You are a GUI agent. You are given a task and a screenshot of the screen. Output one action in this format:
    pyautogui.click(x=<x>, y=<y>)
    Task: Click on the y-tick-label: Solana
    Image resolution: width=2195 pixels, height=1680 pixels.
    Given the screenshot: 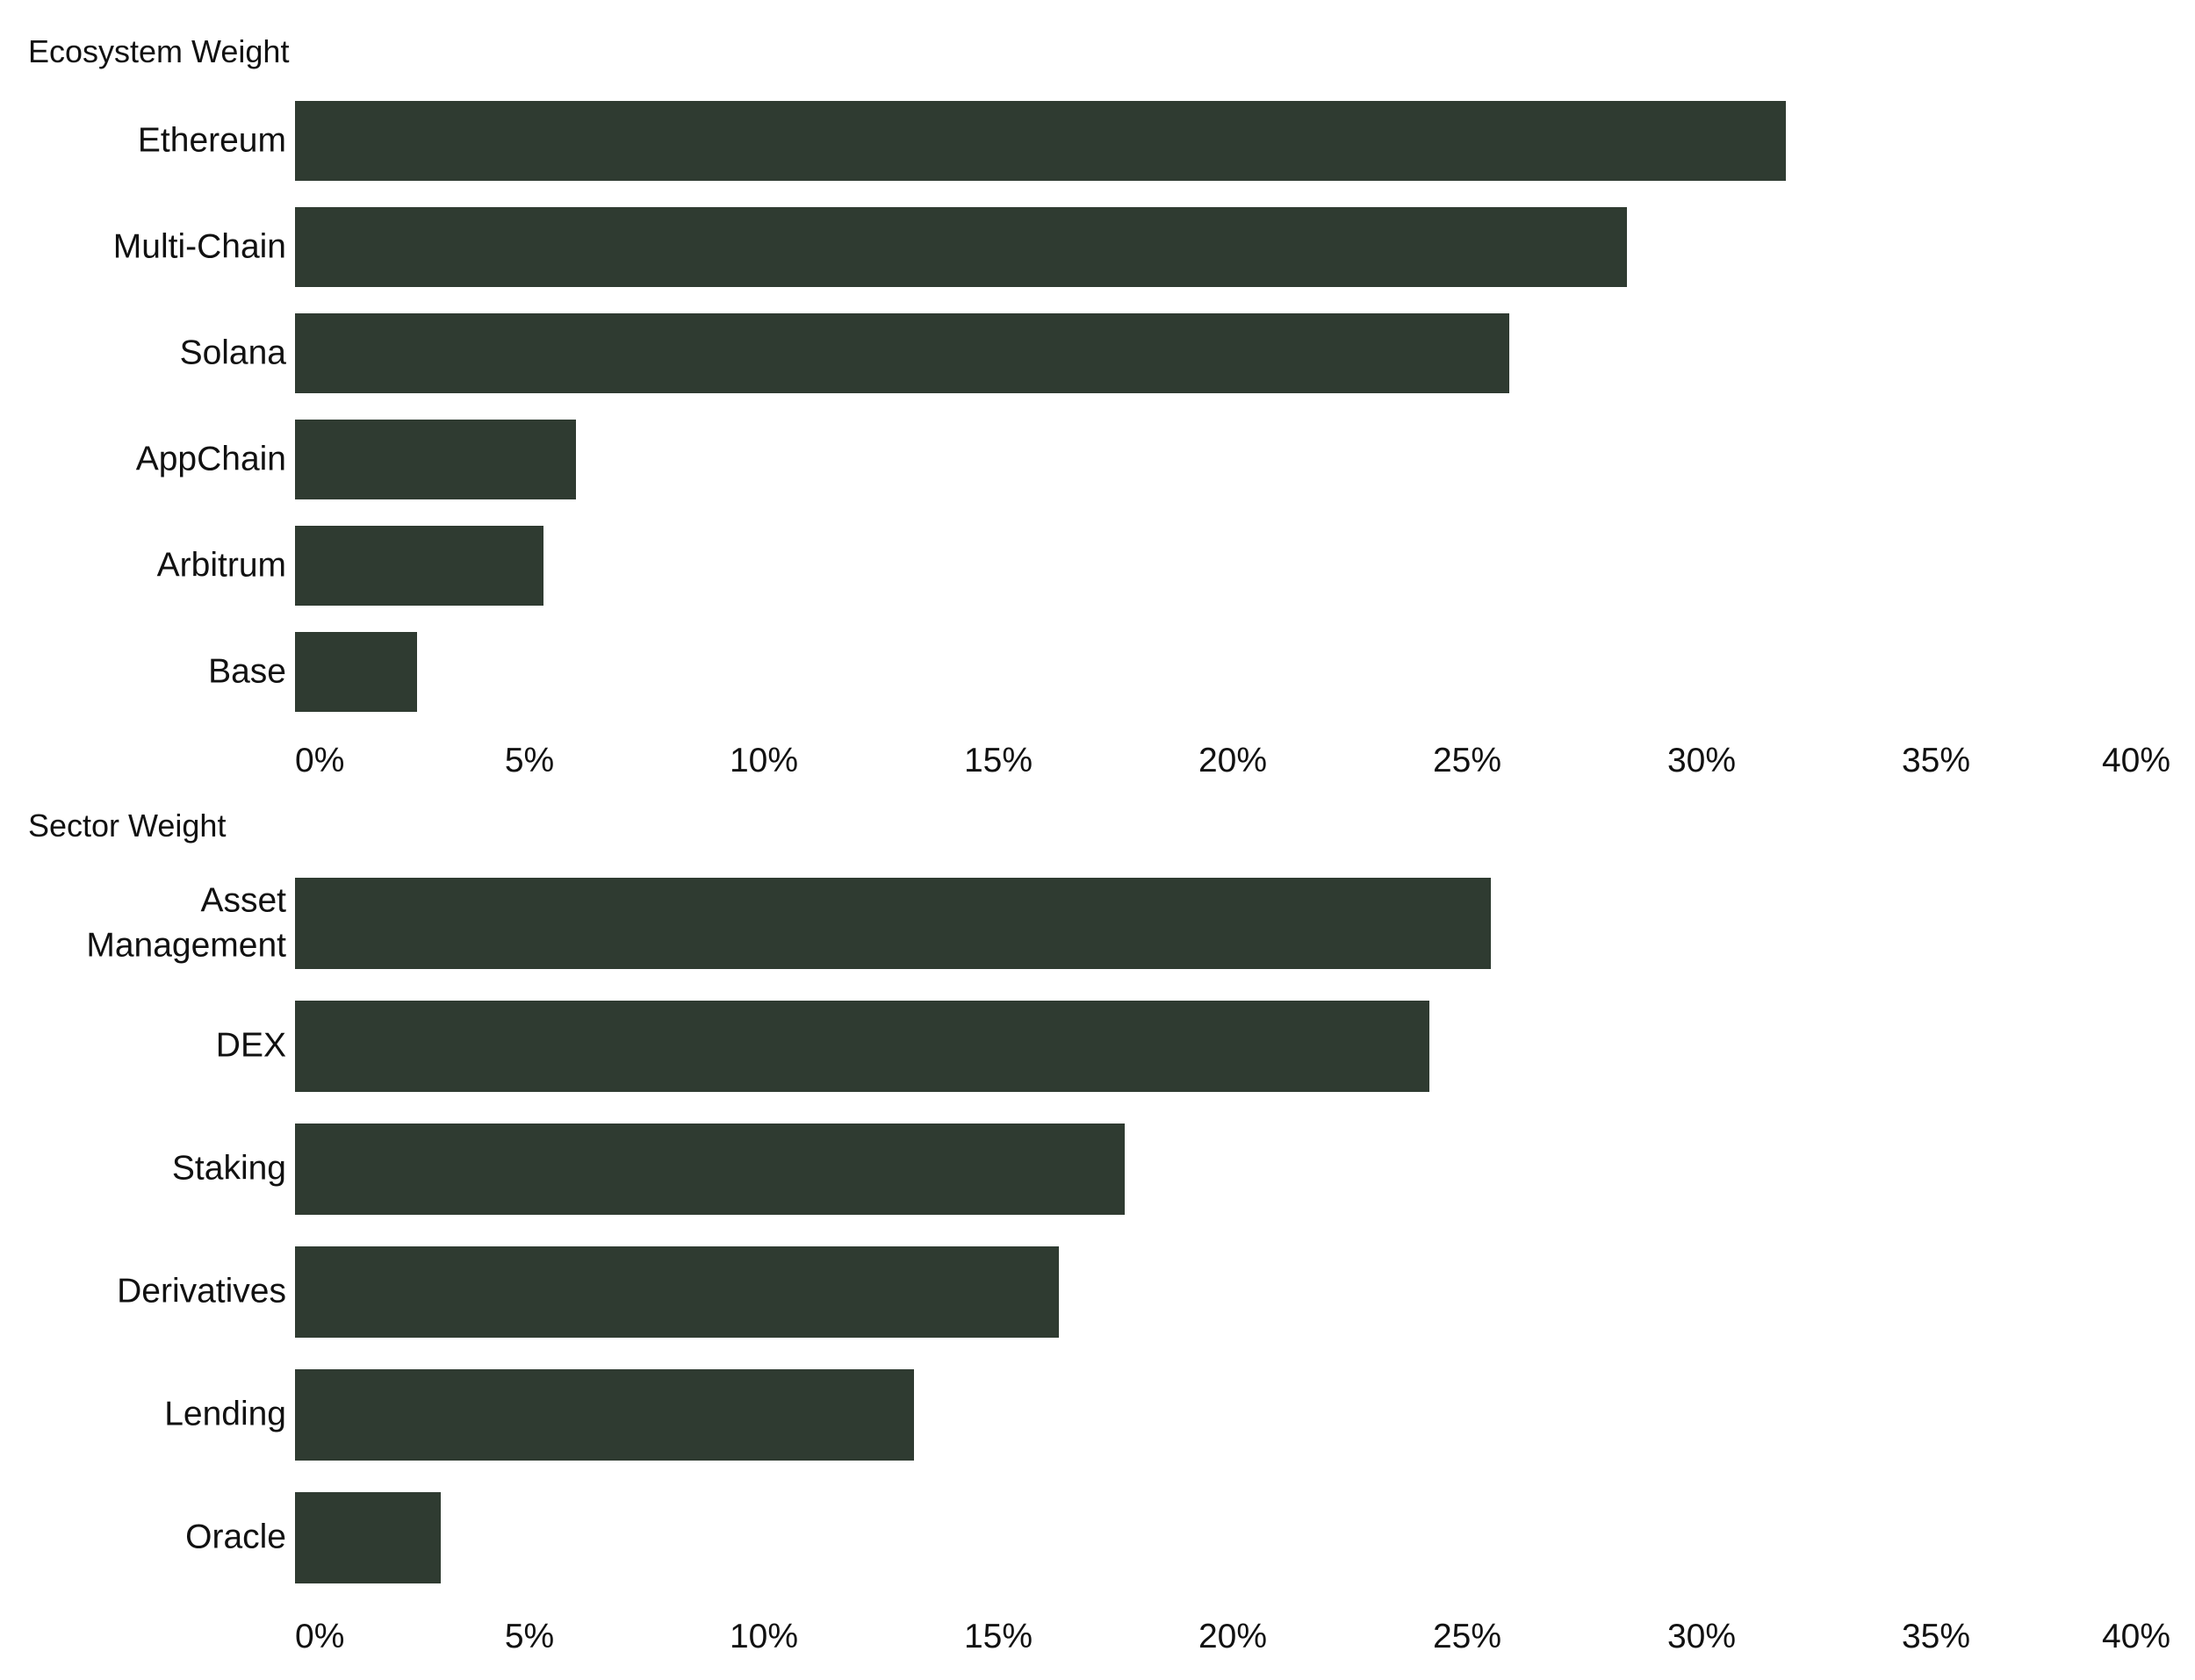 What is the action you would take?
    pyautogui.click(x=232, y=353)
    